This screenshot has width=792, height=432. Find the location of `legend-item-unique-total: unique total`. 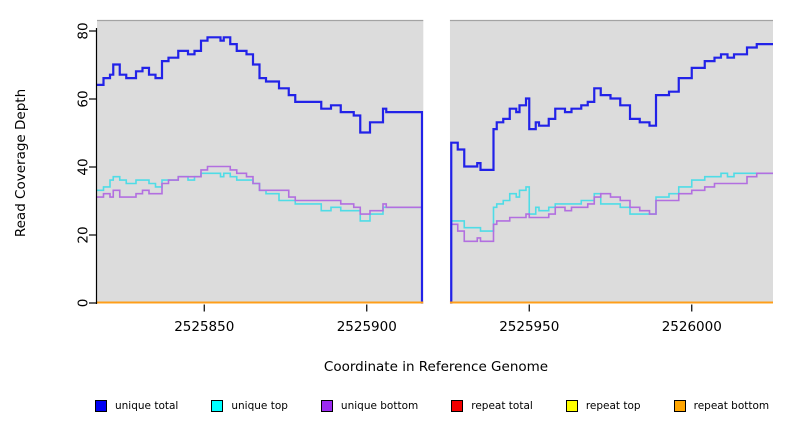

legend-item-unique-total: unique total is located at coordinates (136, 406).